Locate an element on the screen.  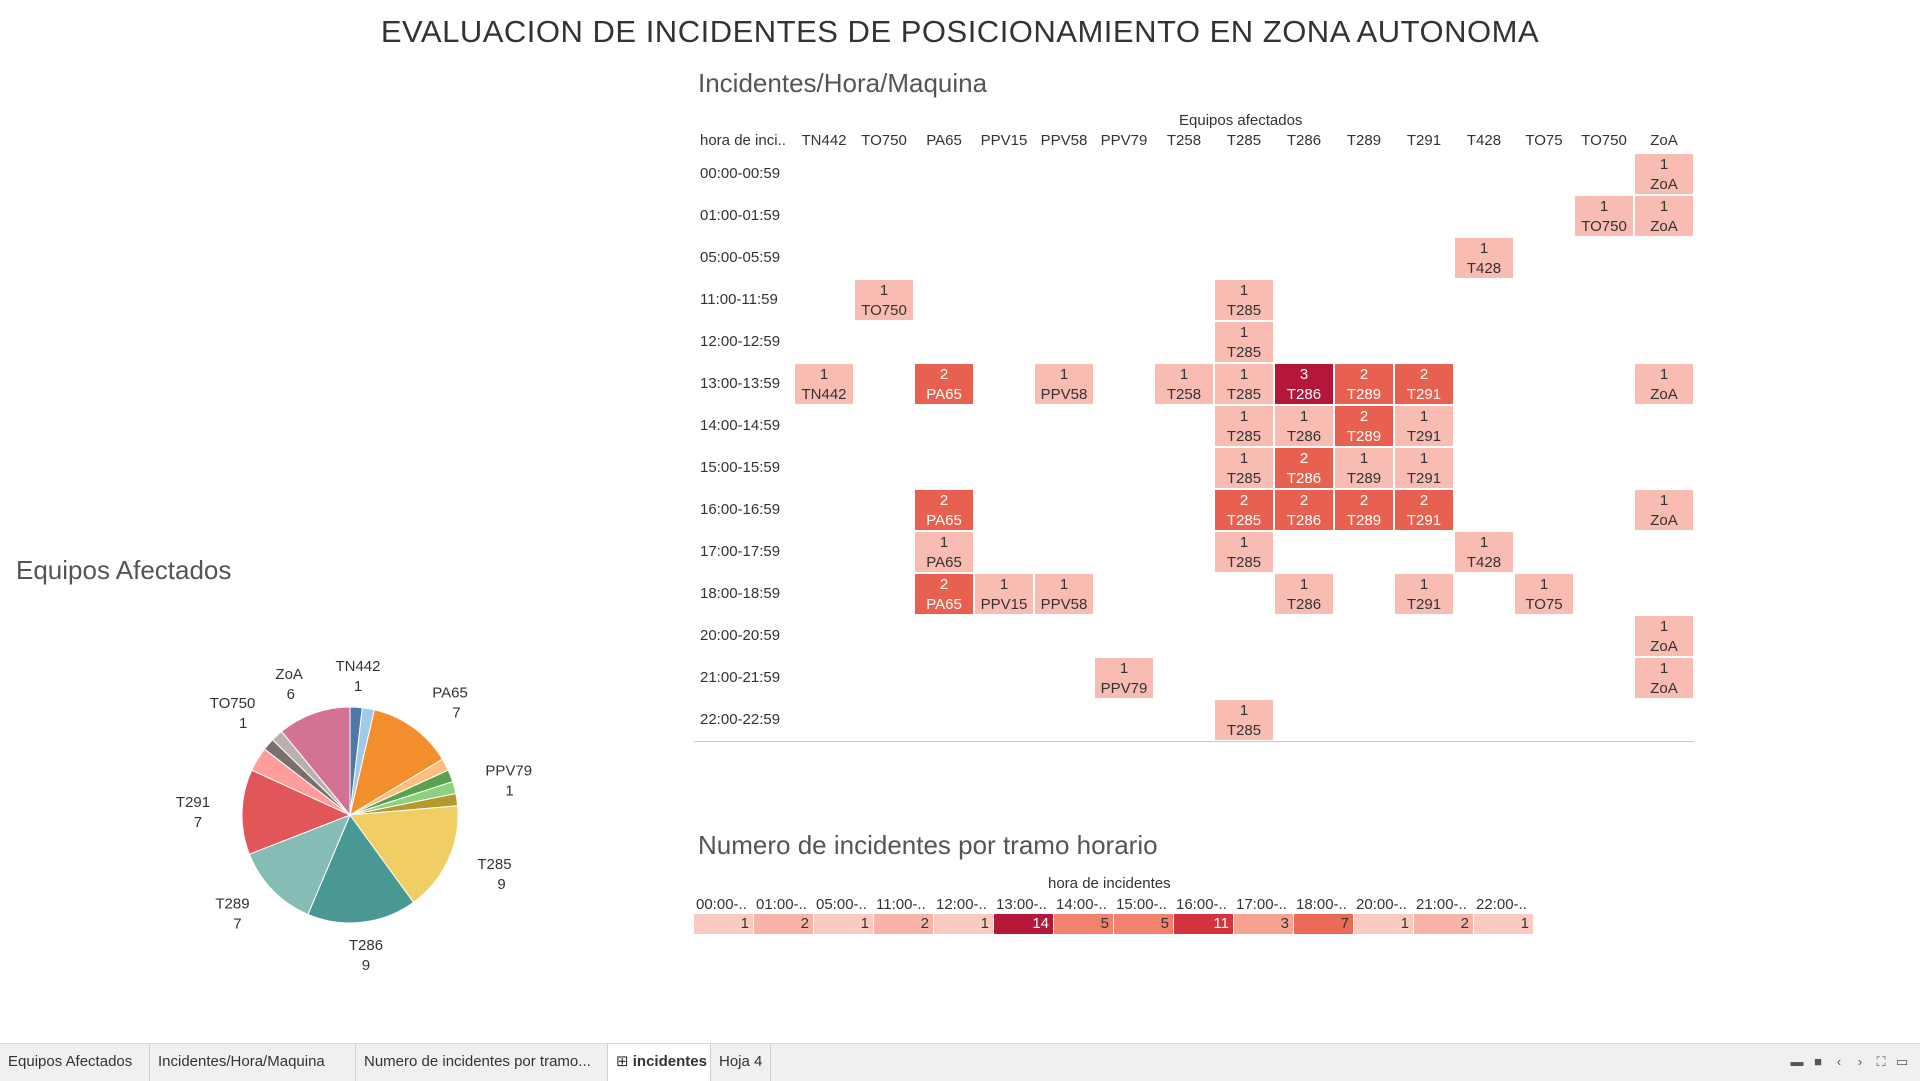
sheet-tab: ⊞ incidentes is located at coordinates (659, 1062).